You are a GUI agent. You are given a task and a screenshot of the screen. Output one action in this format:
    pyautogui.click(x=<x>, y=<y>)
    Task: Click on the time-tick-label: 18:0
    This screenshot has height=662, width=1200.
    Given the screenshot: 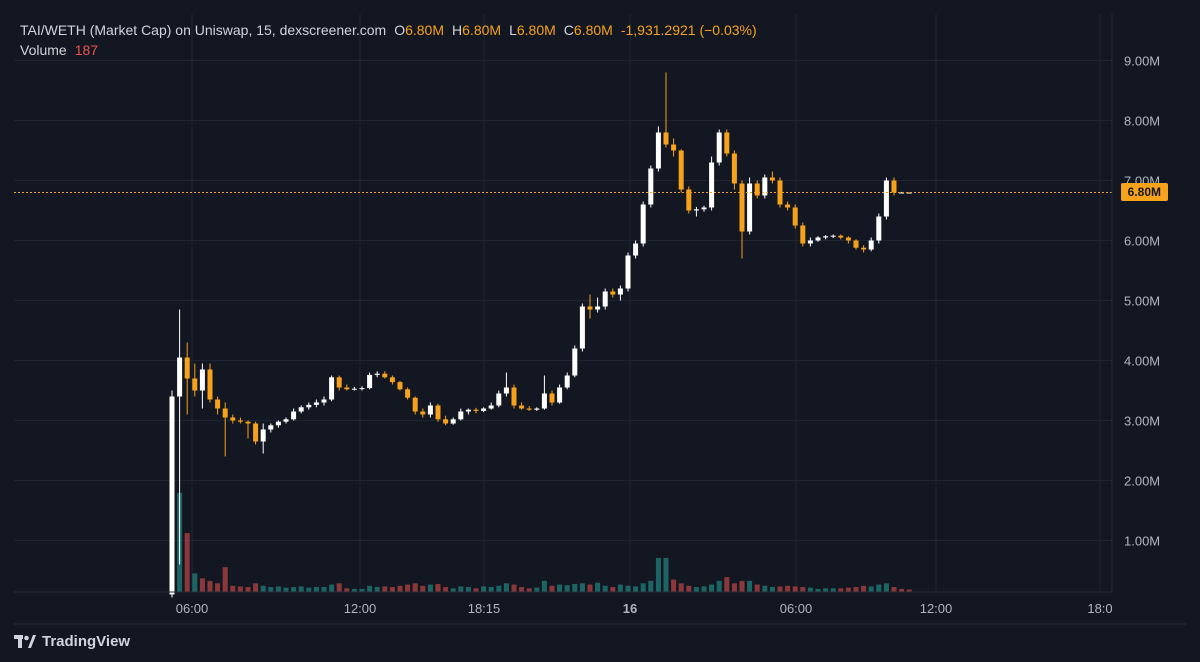 What is the action you would take?
    pyautogui.click(x=1099, y=608)
    